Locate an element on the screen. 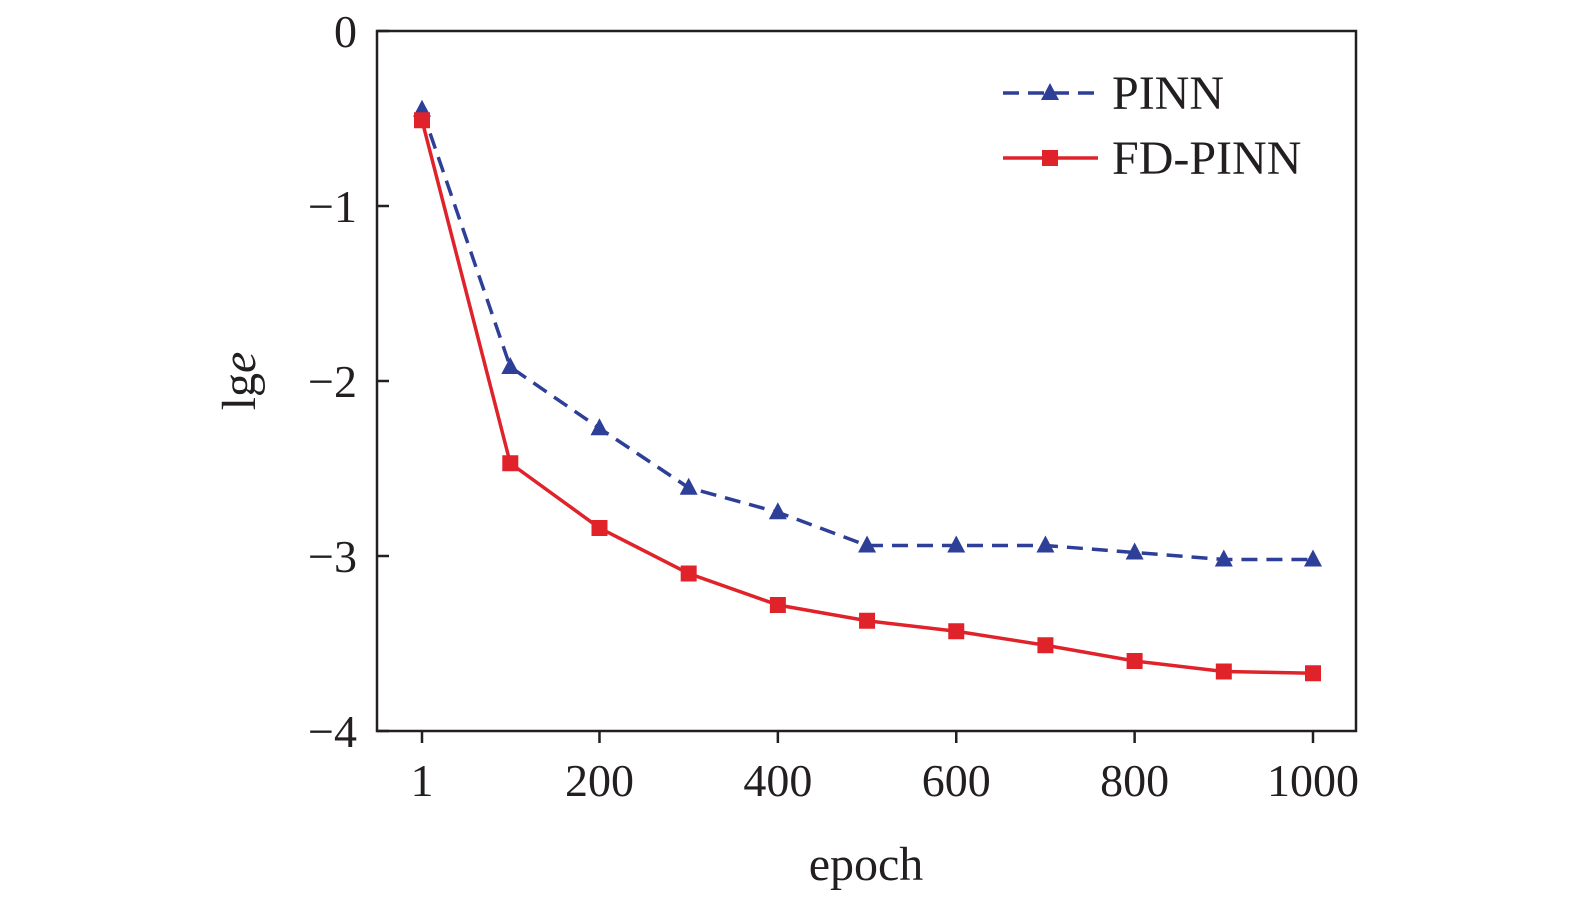  x-axis-label: epoch is located at coordinates (866, 864).